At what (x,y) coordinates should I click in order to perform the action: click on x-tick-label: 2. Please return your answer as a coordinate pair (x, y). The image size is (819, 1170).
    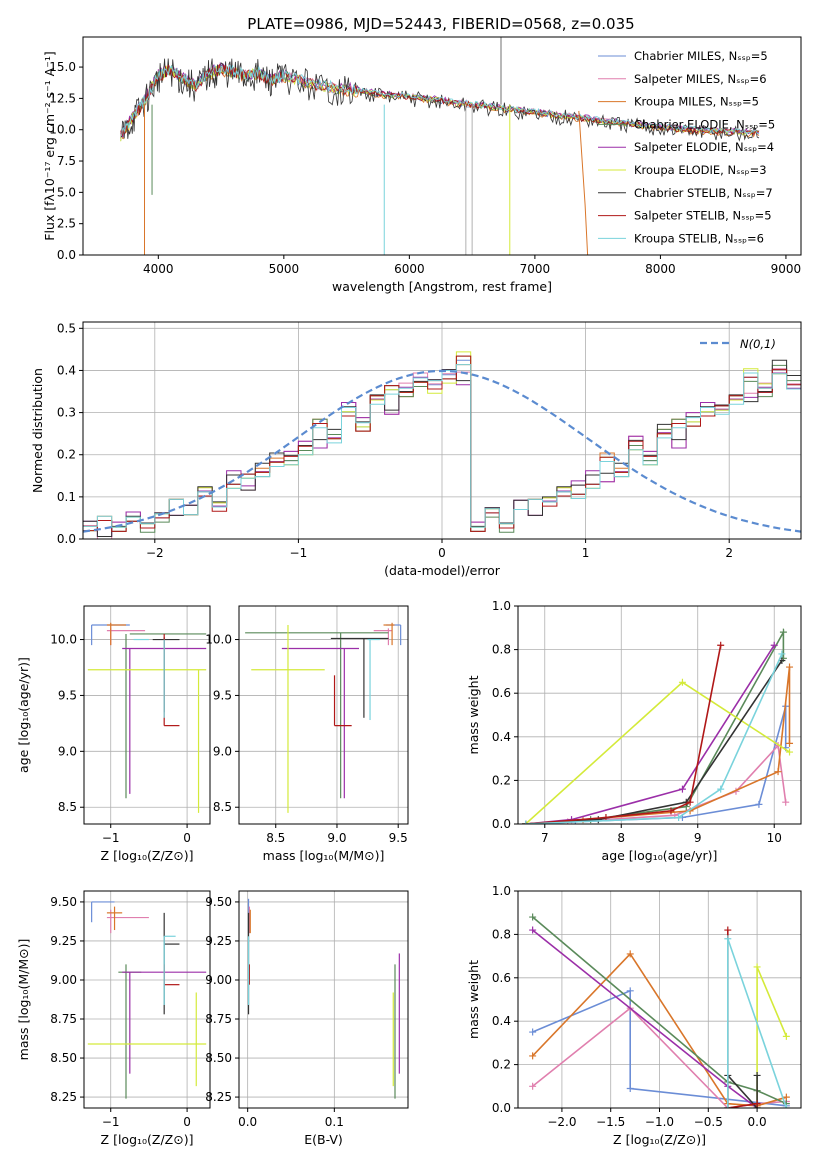
    Looking at the image, I should click on (729, 553).